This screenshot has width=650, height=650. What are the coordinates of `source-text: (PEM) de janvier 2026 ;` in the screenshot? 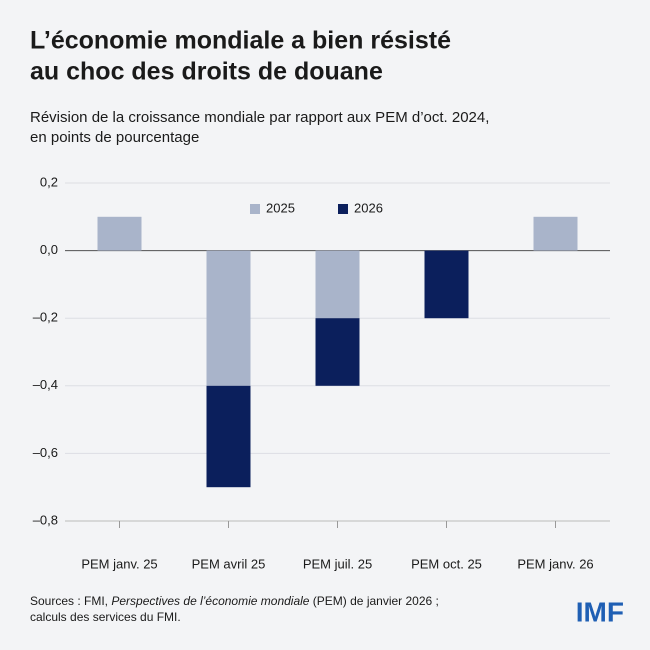 It's located at (373, 601).